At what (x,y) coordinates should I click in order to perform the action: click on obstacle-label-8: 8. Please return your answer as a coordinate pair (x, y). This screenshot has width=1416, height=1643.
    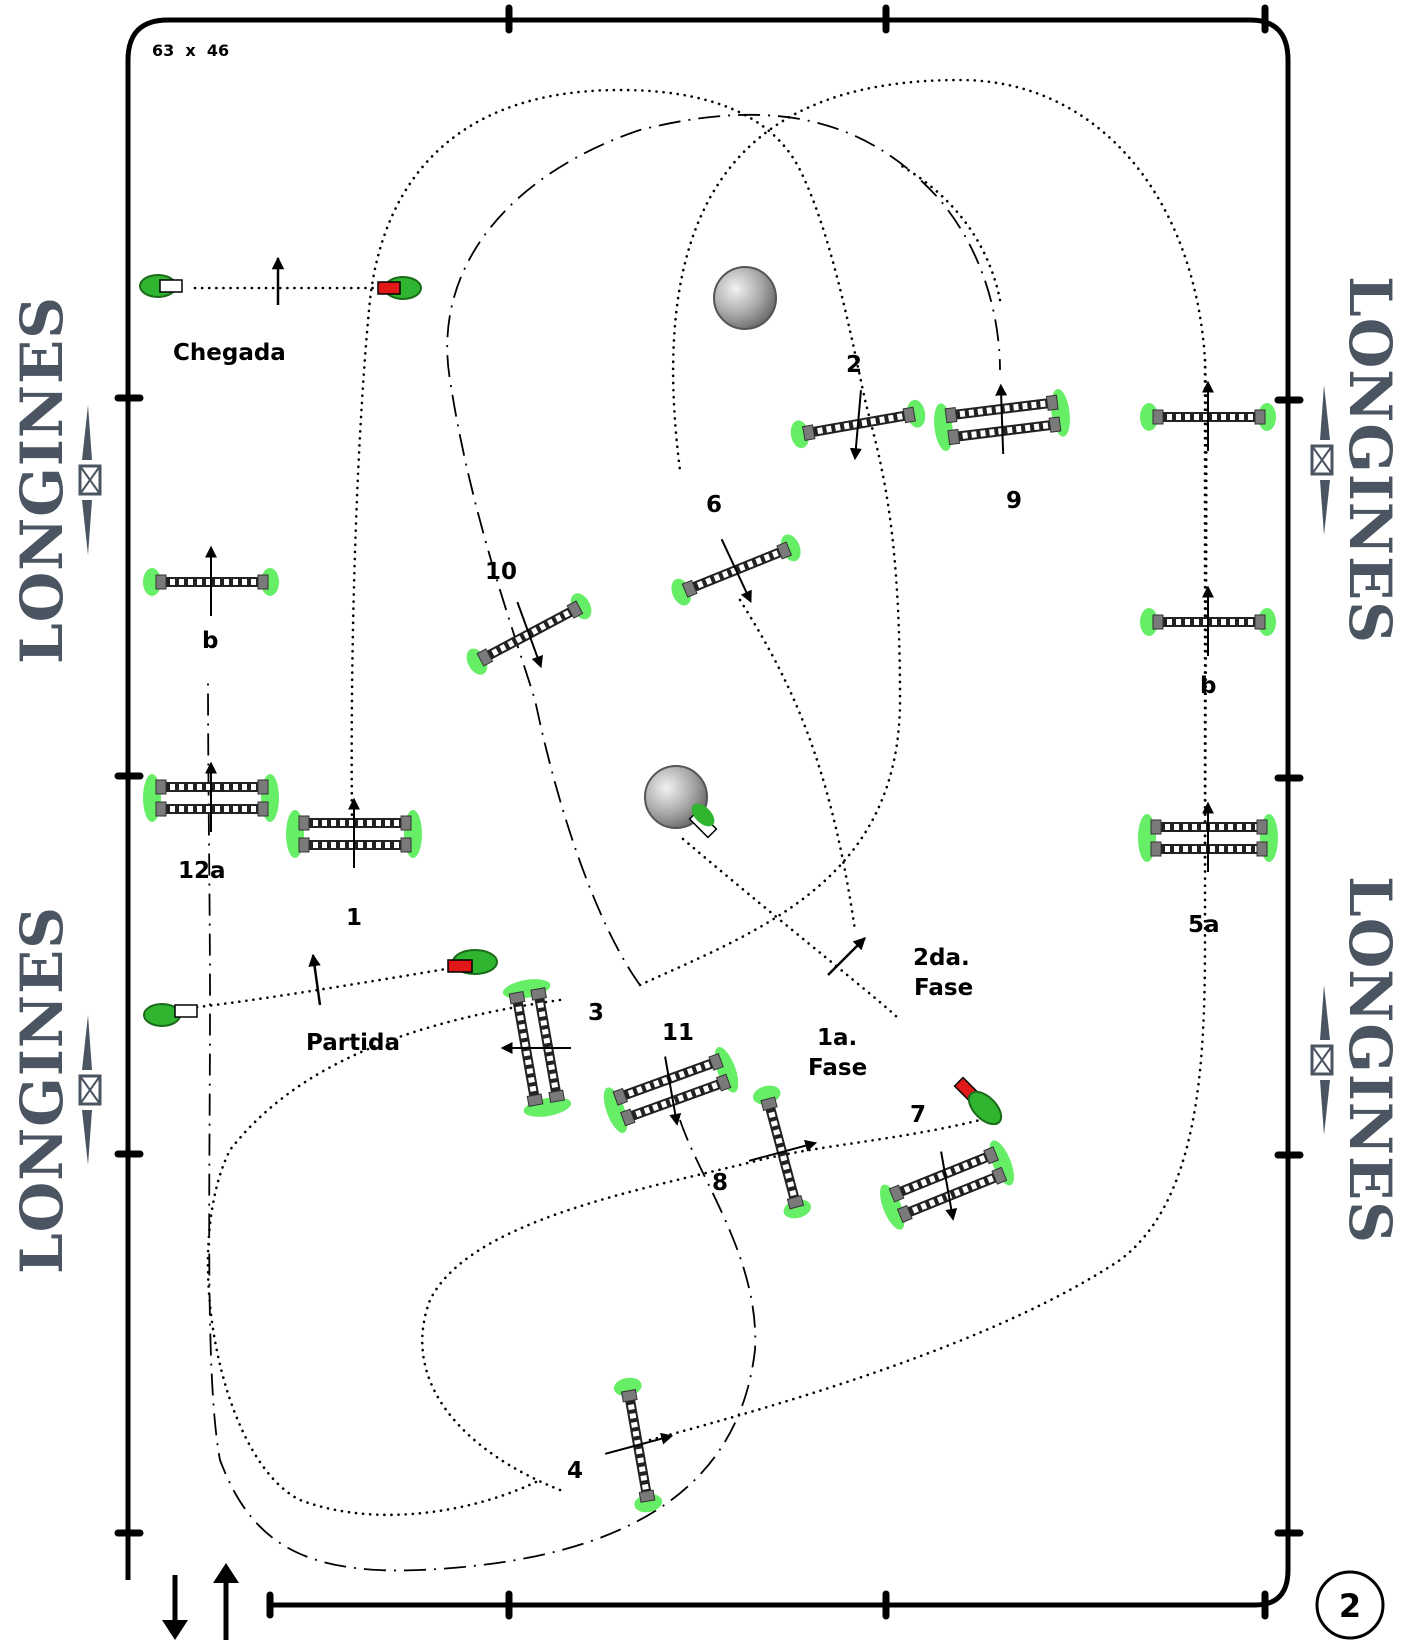
    Looking at the image, I should click on (720, 1183).